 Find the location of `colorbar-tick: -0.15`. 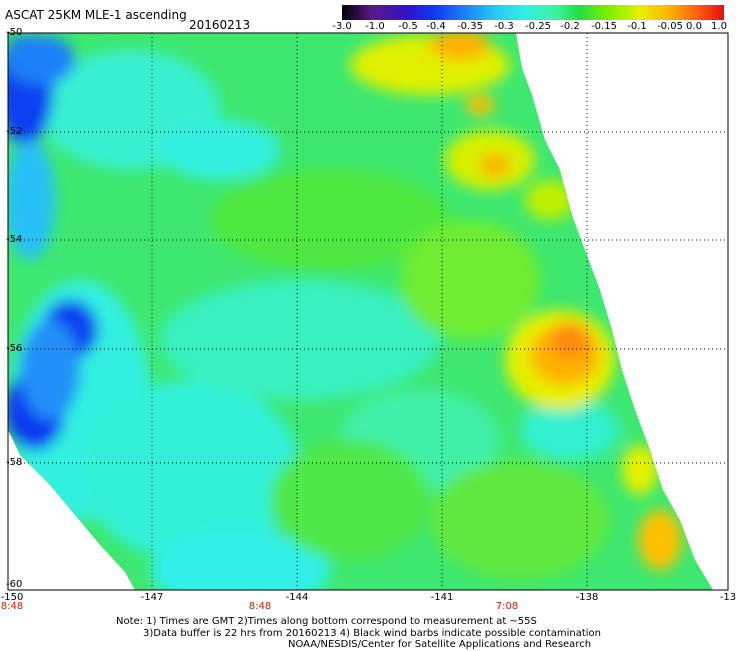

colorbar-tick: -0.15 is located at coordinates (604, 26).